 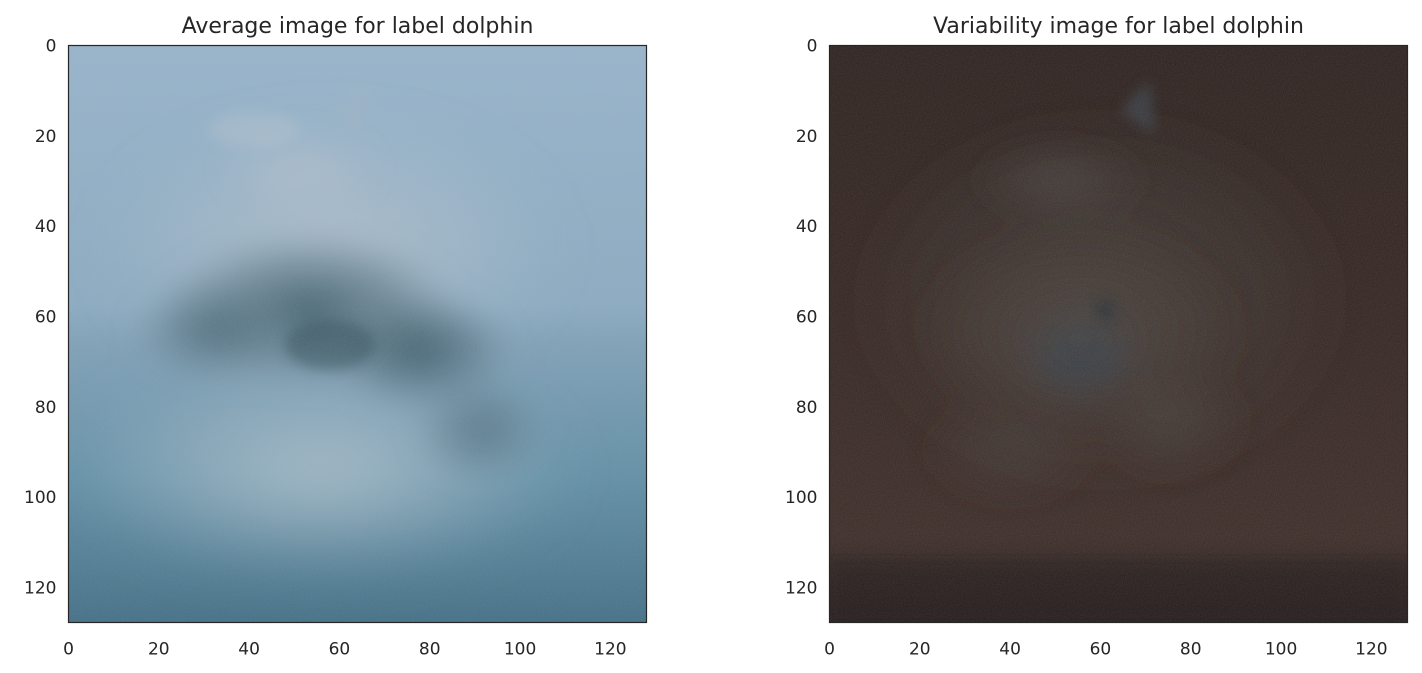 What do you see at coordinates (51, 47) in the screenshot?
I see `average-y-tick-label: 0` at bounding box center [51, 47].